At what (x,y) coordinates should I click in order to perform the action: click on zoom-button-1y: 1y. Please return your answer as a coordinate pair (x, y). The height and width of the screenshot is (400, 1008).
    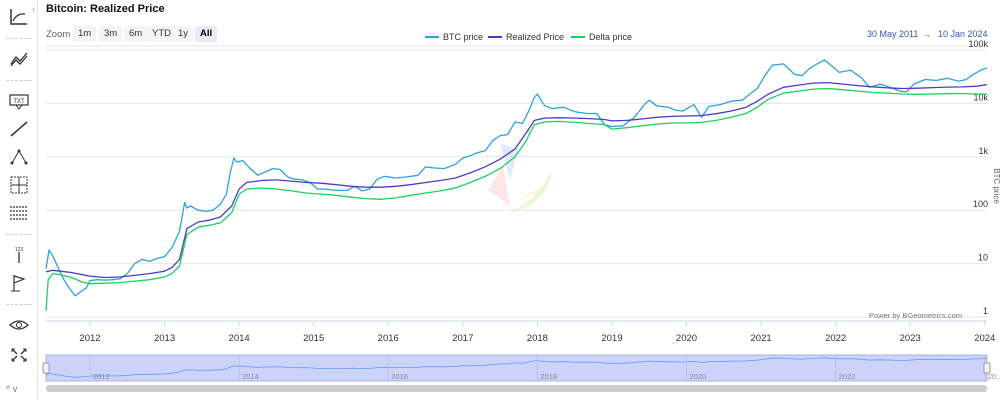
    Looking at the image, I should click on (183, 34).